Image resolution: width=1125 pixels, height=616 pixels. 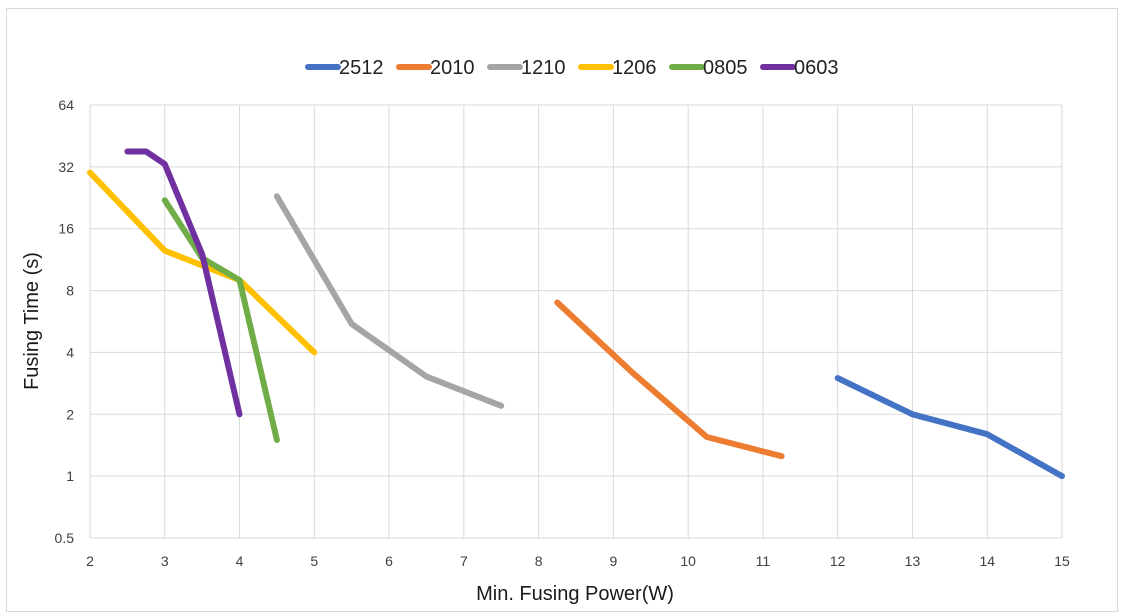 I want to click on legend-label-1210: 1210, so click(x=543, y=68).